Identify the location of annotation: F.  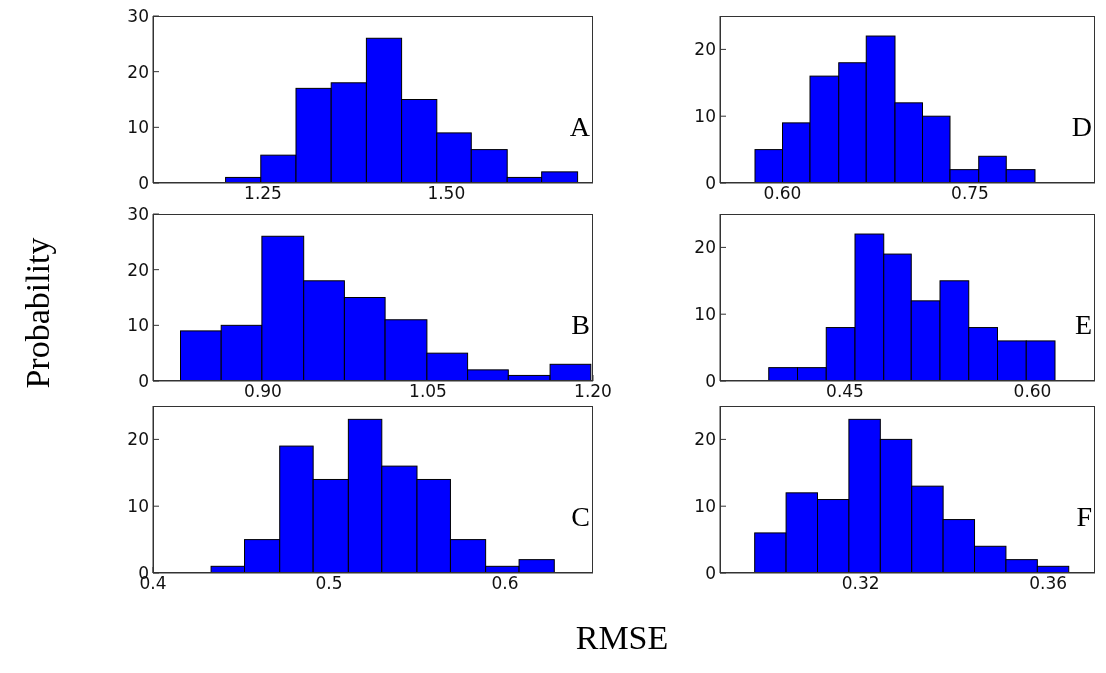
(1084, 517).